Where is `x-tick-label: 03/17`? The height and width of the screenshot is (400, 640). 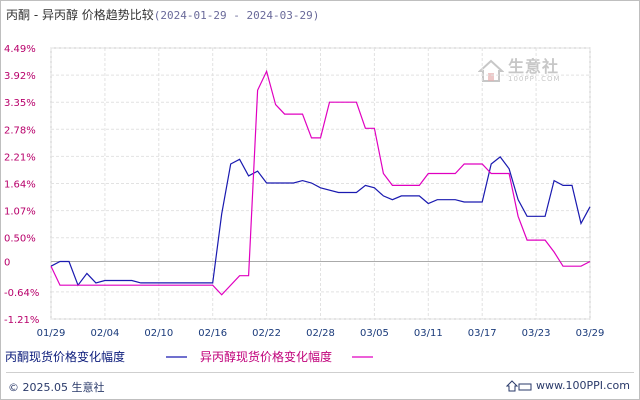 x-tick-label: 03/17 is located at coordinates (482, 333).